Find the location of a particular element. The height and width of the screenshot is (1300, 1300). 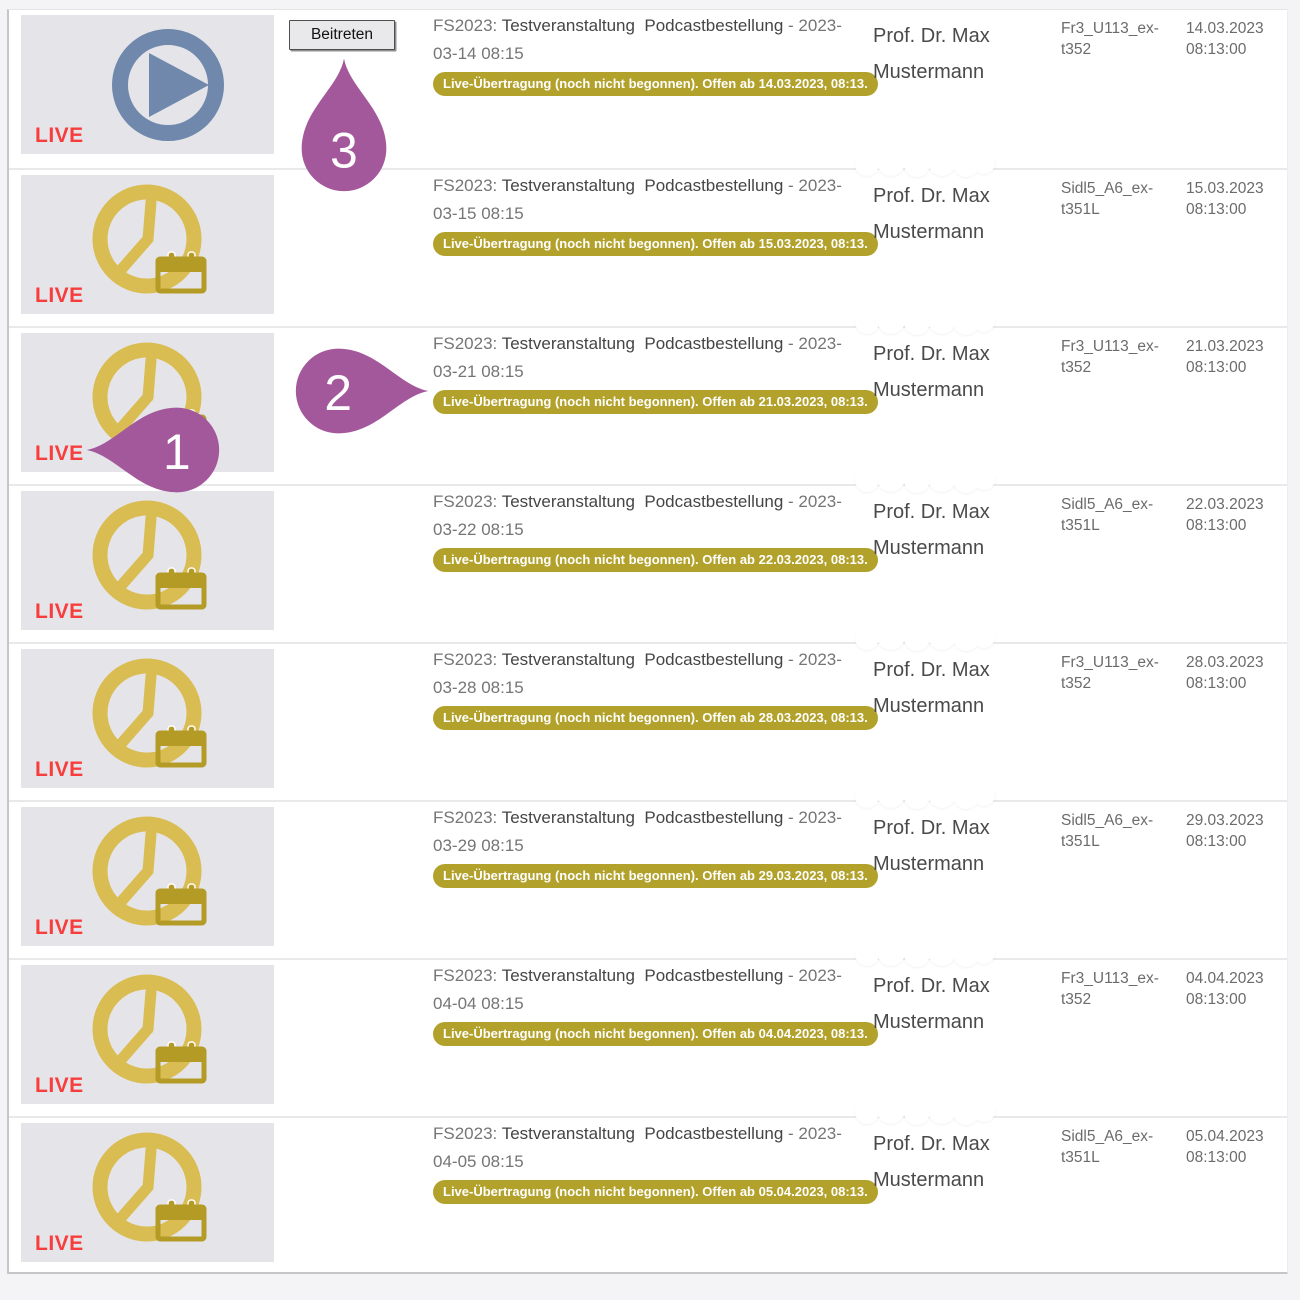

annotation-marker-2: 2 is located at coordinates (363, 393).